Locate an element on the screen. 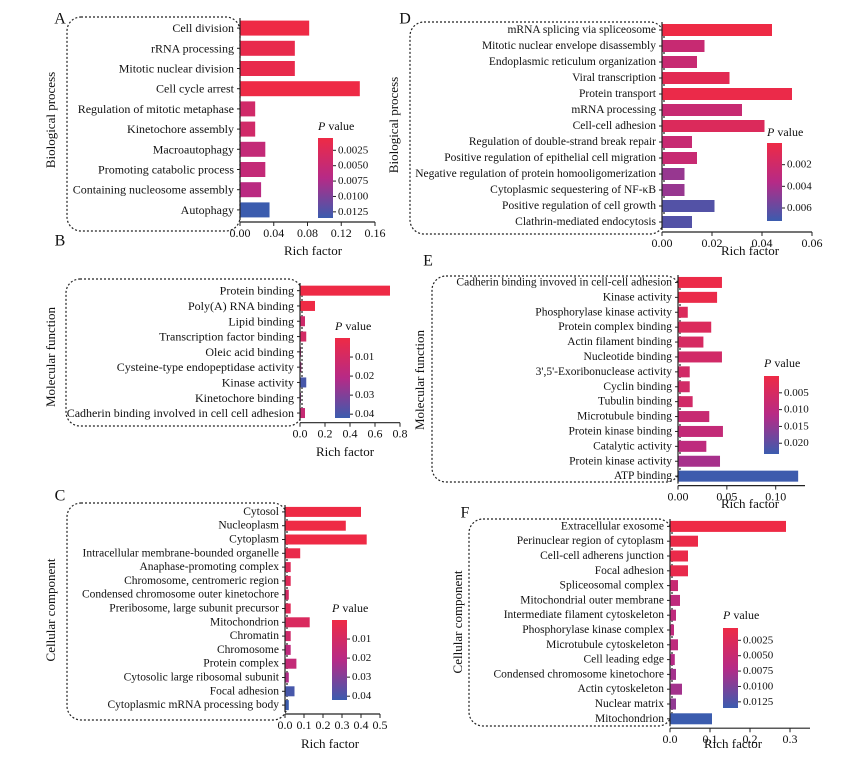 This screenshot has width=864, height=761. x-tick-label: 0.16 is located at coordinates (375, 233).